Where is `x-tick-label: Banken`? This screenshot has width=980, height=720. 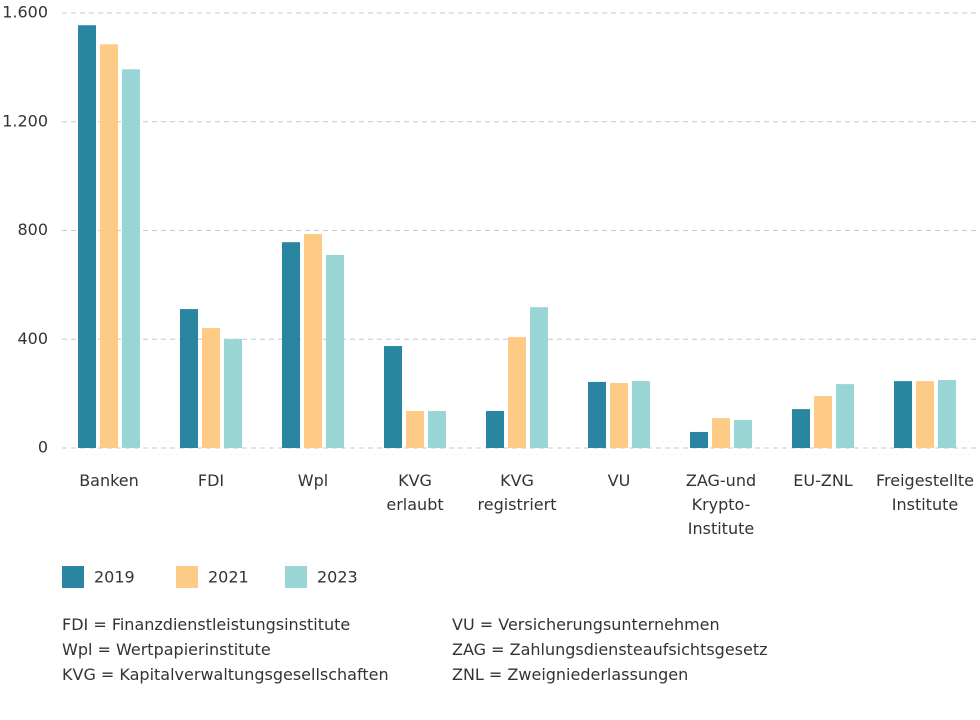 x-tick-label: Banken is located at coordinates (109, 480).